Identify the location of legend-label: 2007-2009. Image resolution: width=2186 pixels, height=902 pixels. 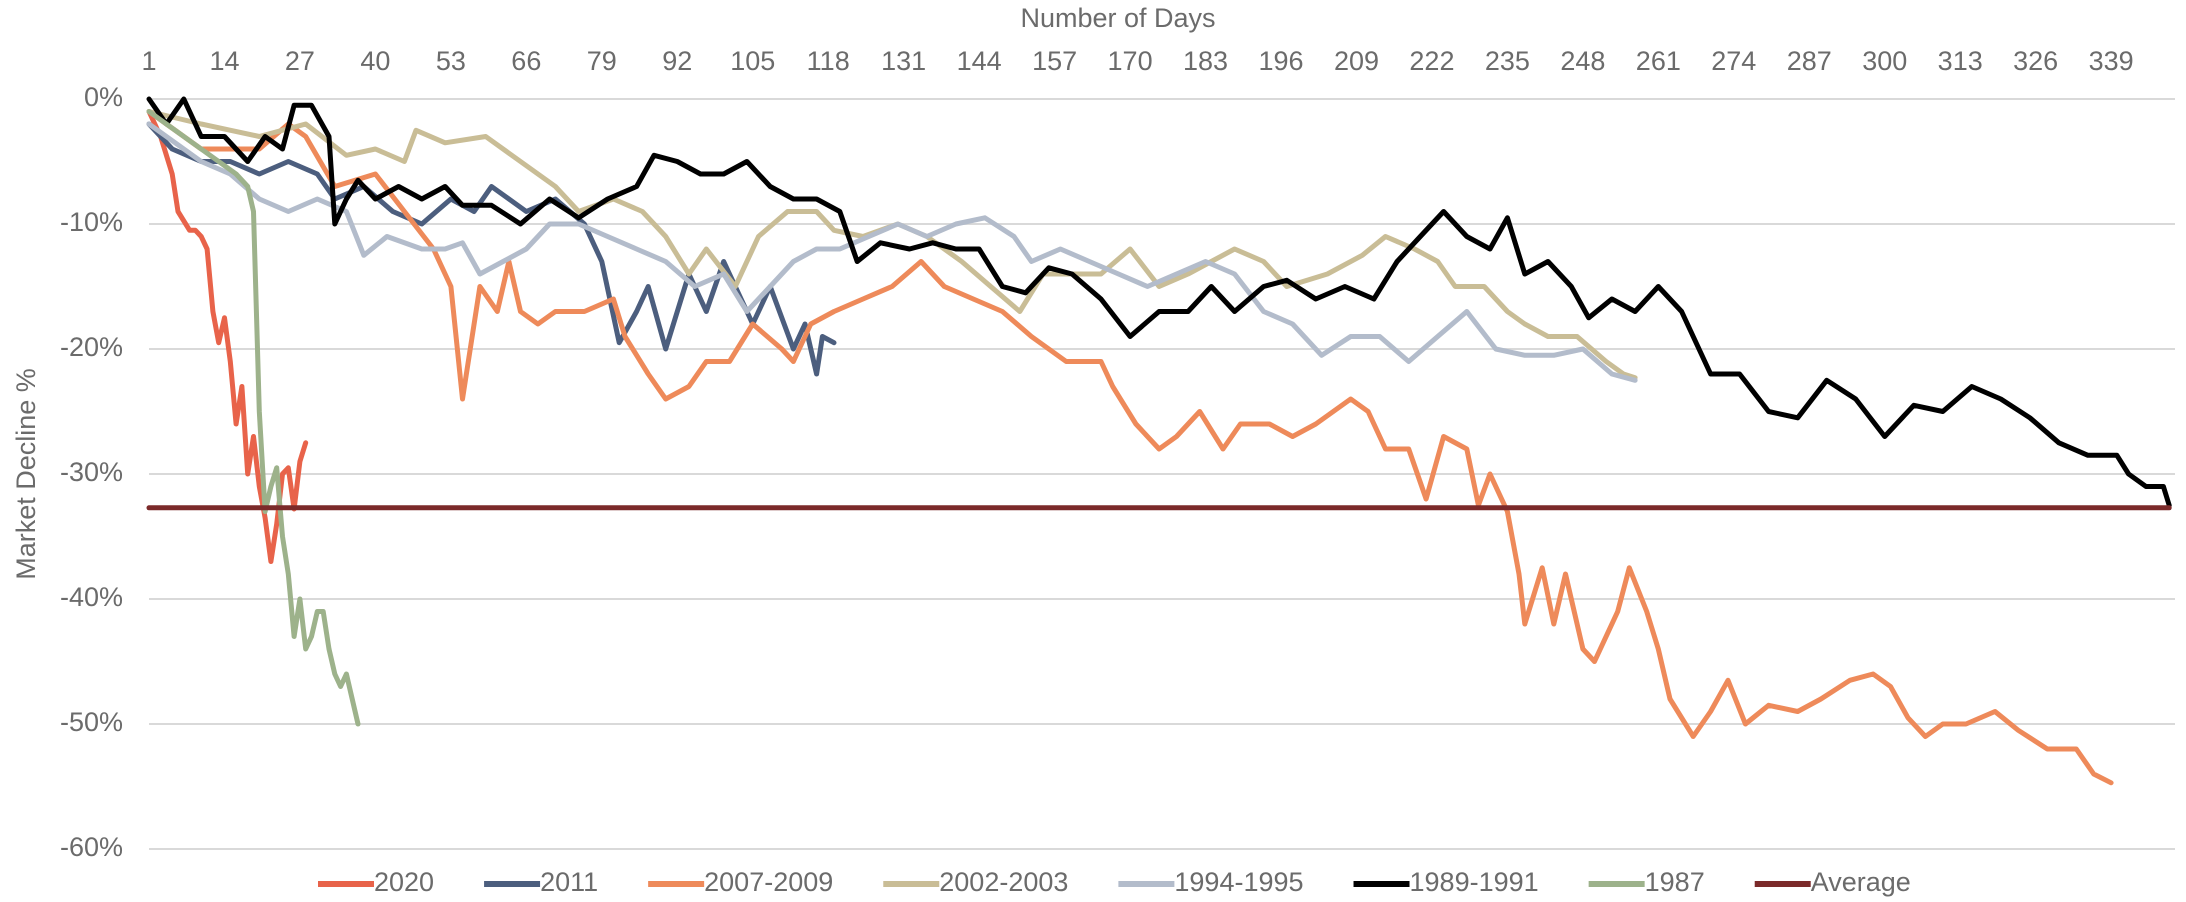
(768, 882).